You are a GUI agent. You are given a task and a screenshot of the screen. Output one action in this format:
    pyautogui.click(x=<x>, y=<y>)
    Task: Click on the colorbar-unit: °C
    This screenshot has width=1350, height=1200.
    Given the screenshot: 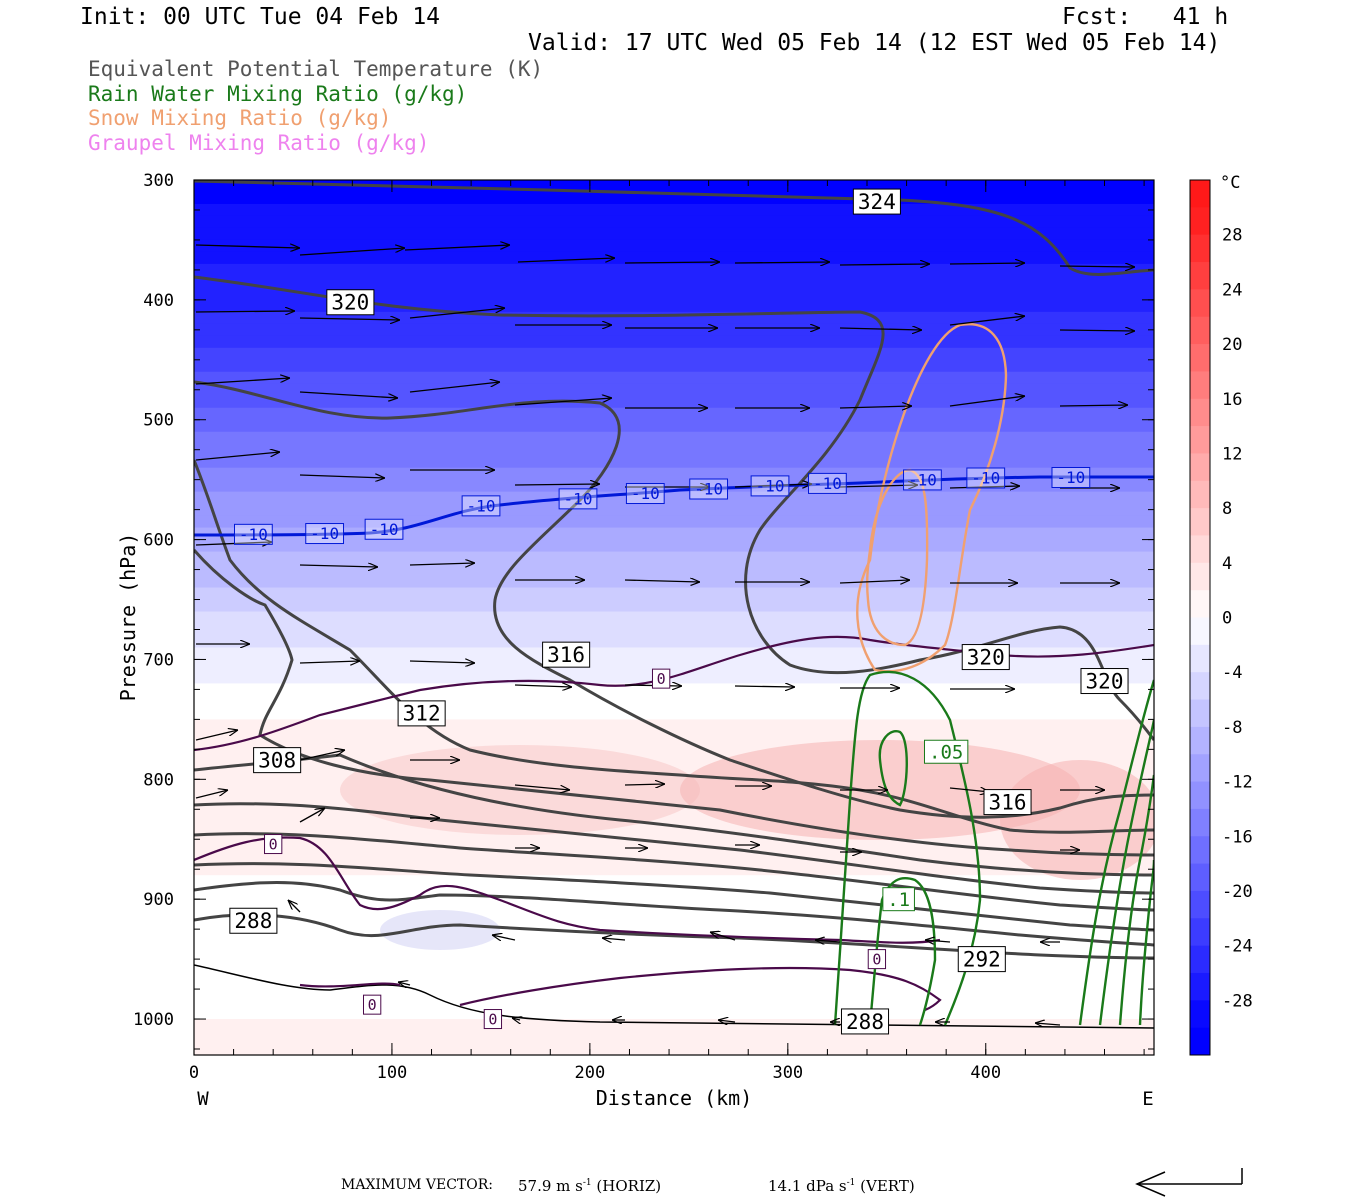 What is the action you would take?
    pyautogui.click(x=1230, y=183)
    